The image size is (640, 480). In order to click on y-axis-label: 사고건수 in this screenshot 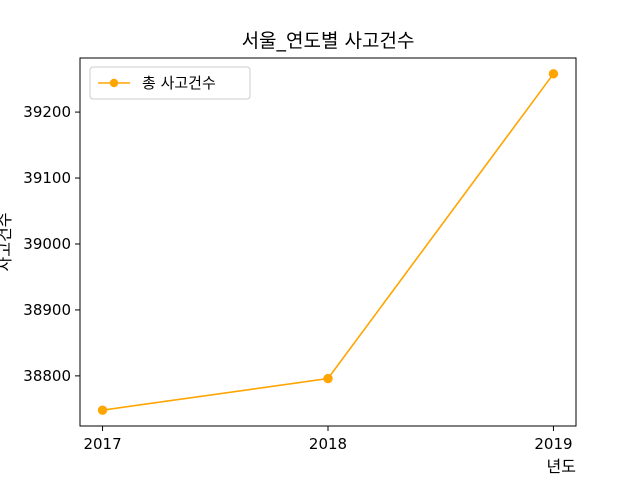, I will do `click(7, 242)`.